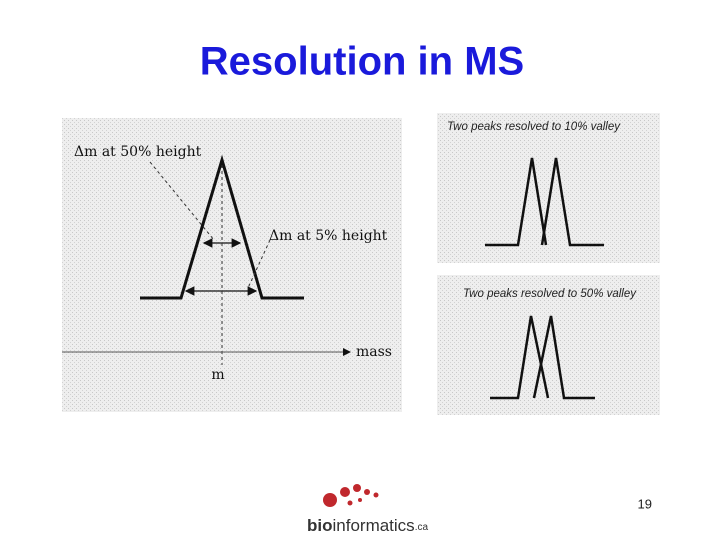 Image resolution: width=720 pixels, height=545 pixels. I want to click on caption: Two peaks resolved to 50% valley, so click(550, 294).